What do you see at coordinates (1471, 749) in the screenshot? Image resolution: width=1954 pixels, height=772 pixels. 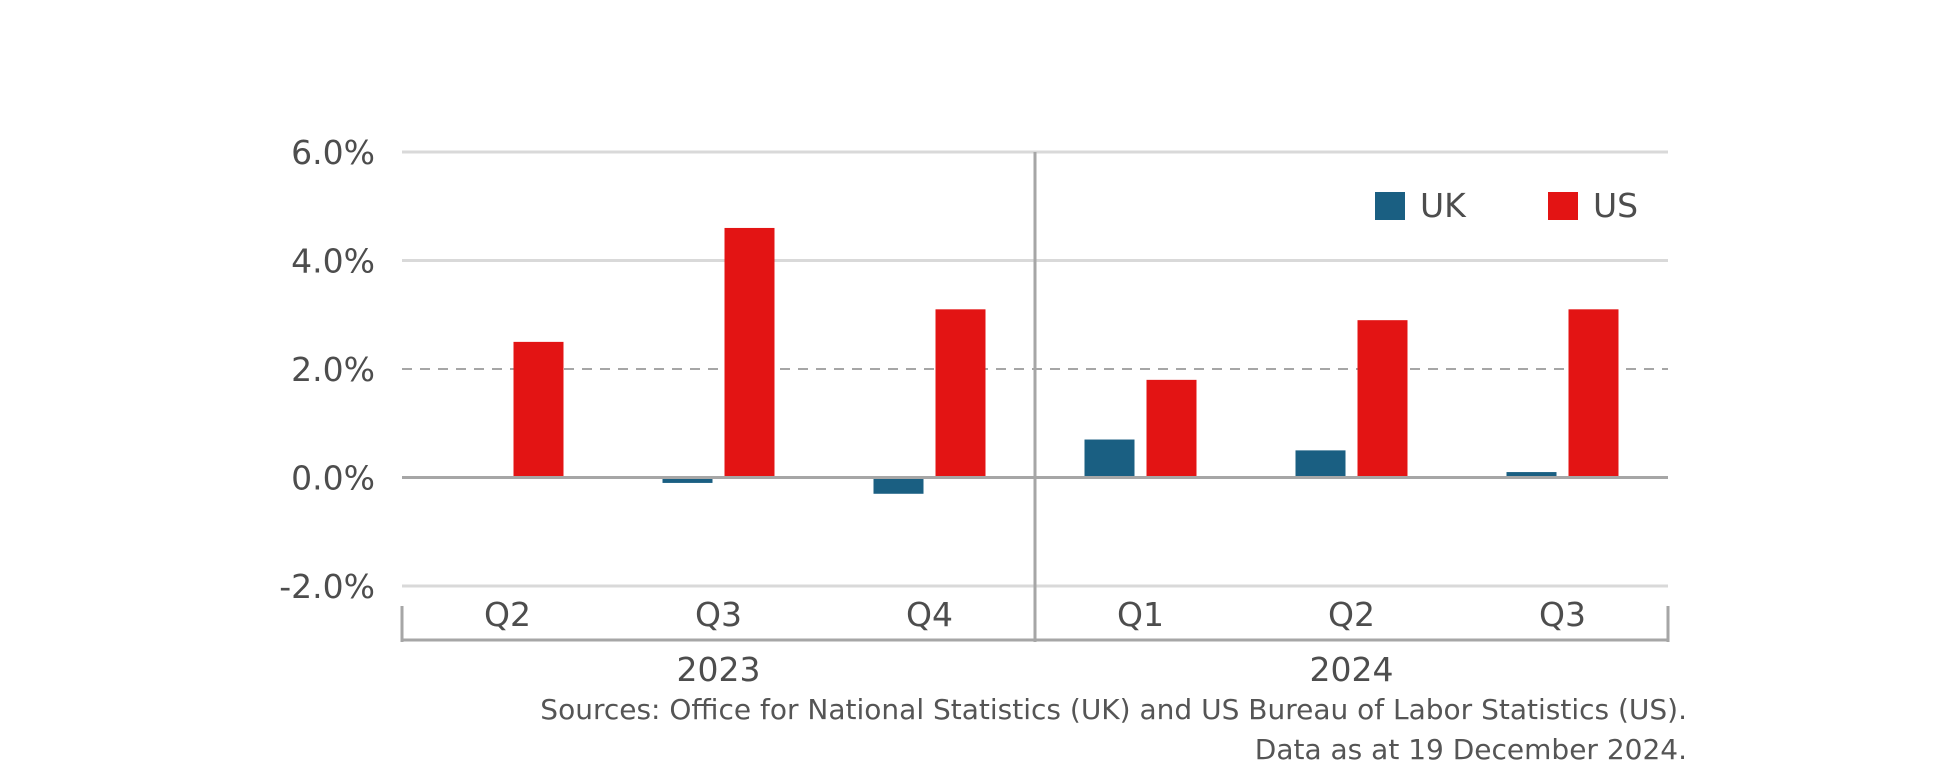 I see `source-note-line-2: Data as at 19 December 2024.` at bounding box center [1471, 749].